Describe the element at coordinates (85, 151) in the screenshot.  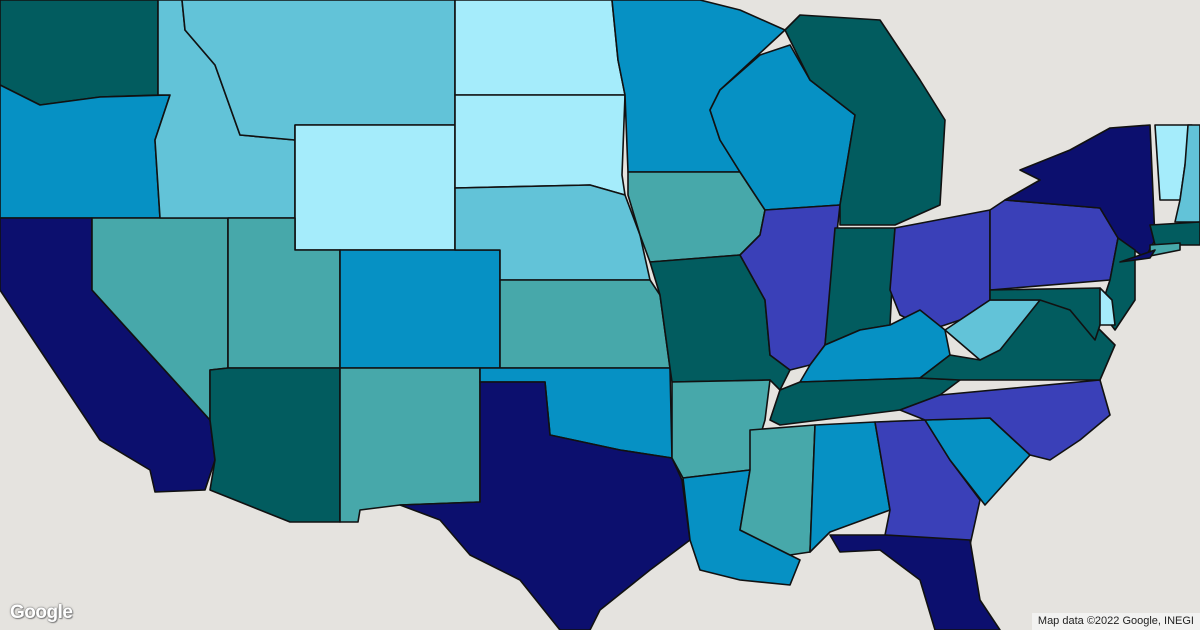
I see `state-or` at that location.